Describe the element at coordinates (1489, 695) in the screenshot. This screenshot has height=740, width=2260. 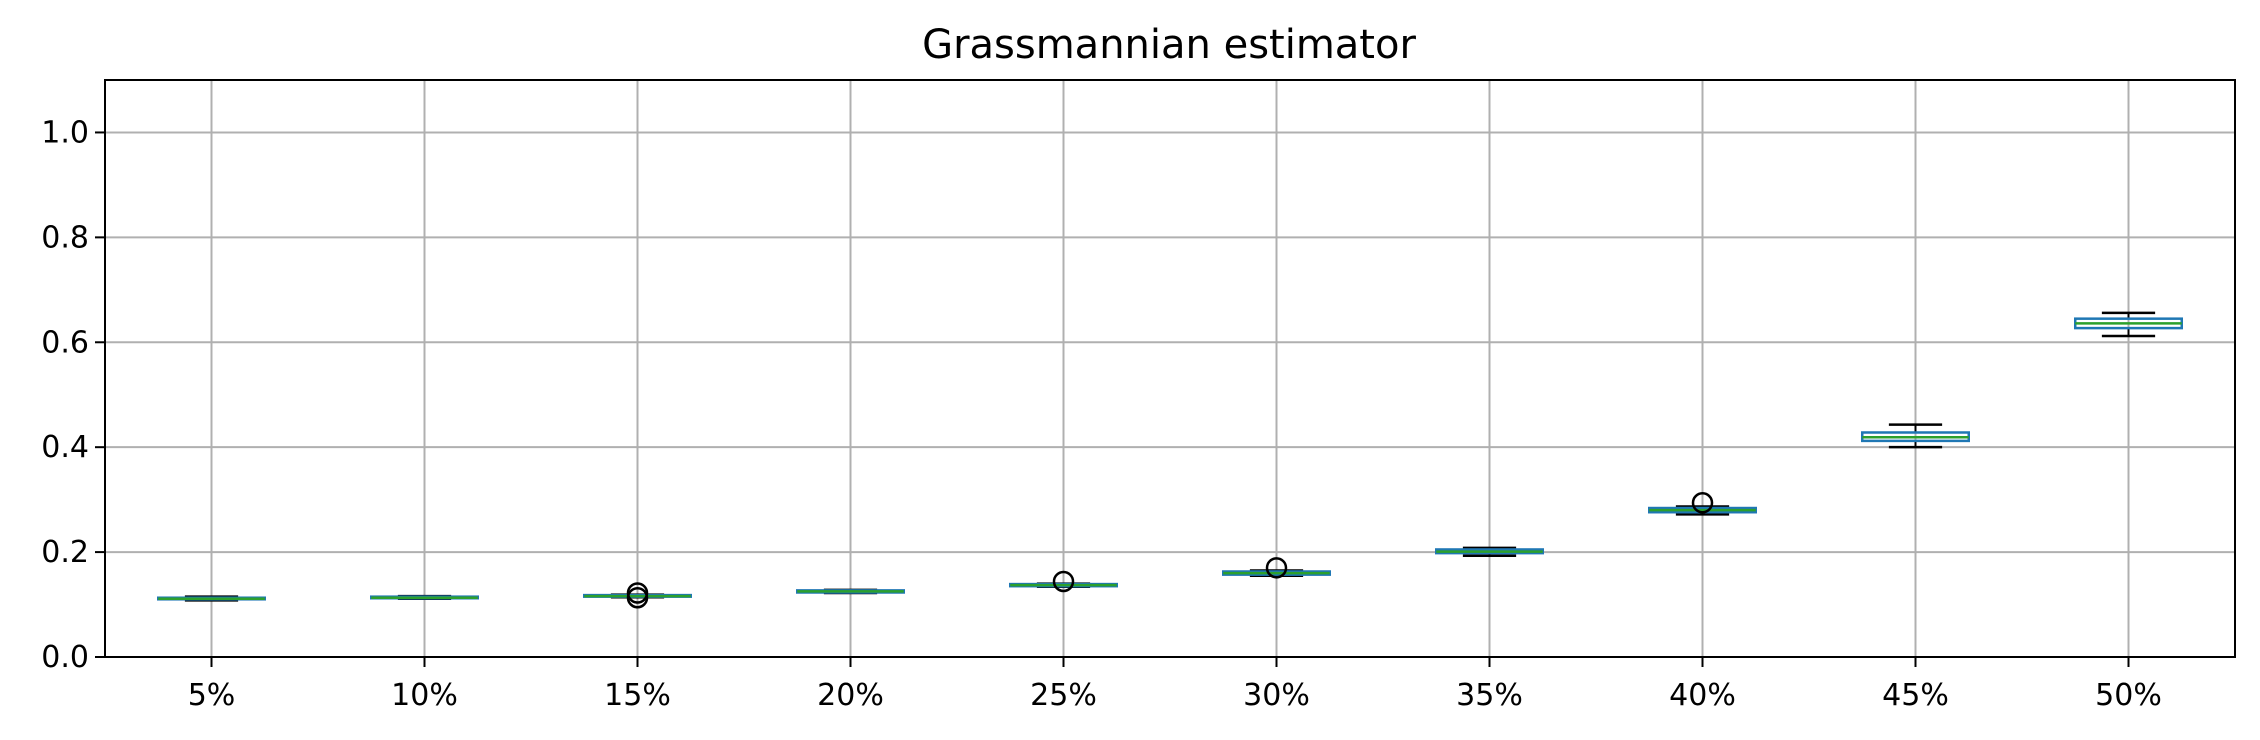
I see `x-tick-label: 35%` at that location.